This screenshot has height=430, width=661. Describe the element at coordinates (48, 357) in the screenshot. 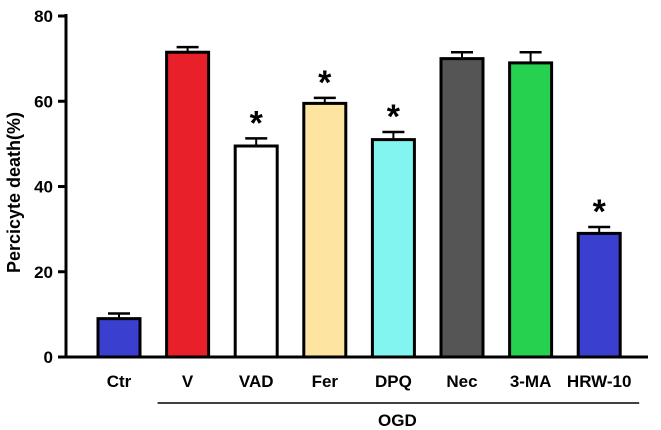

I see `y-tick-label: 0` at that location.